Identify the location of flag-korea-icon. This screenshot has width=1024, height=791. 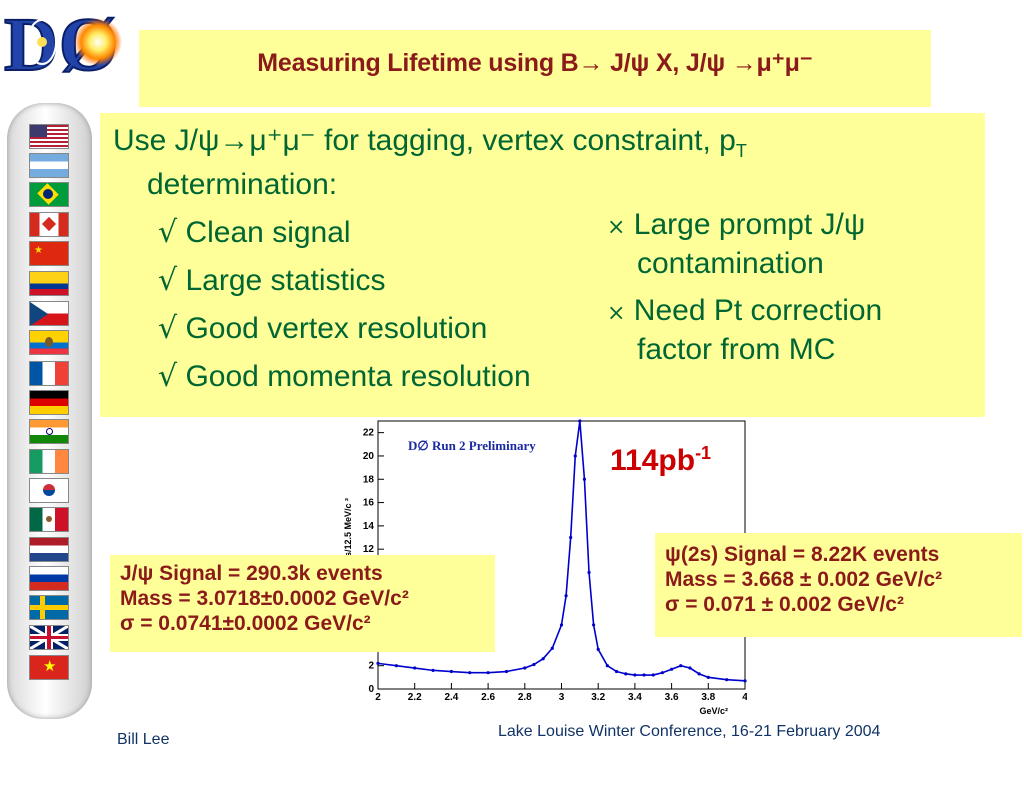
(49, 490).